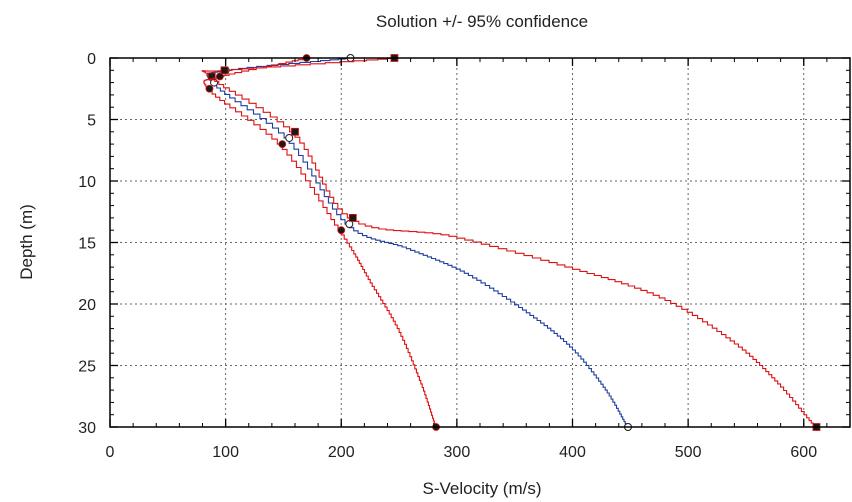 The image size is (852, 502). Describe the element at coordinates (91, 59) in the screenshot. I see `y-tick-label: 0` at that location.